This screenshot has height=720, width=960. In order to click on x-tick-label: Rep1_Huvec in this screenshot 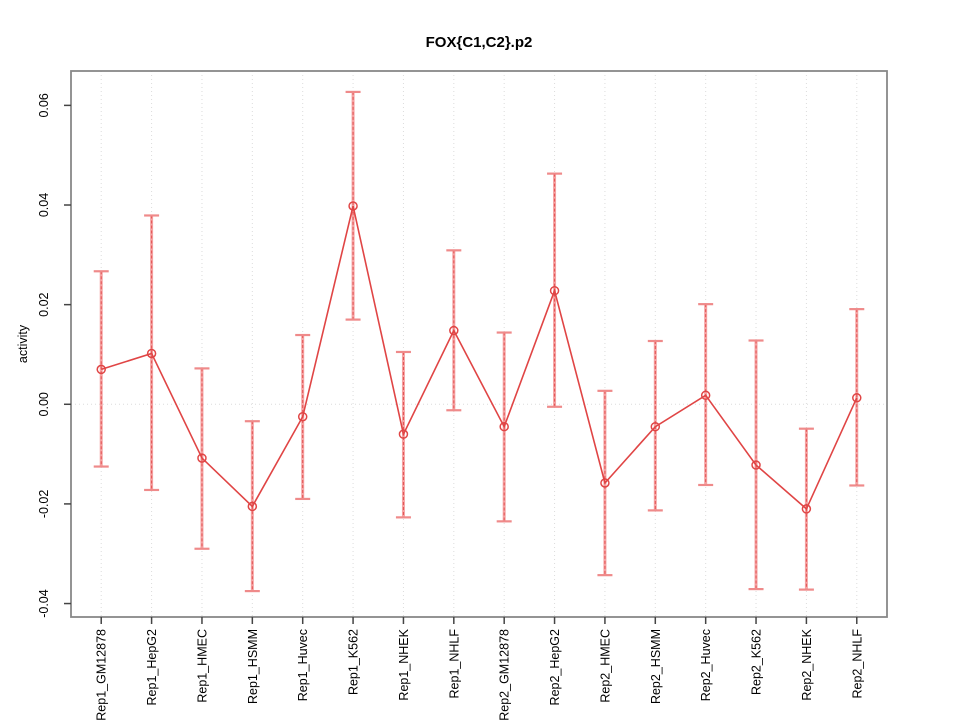, I will do `click(303, 665)`.